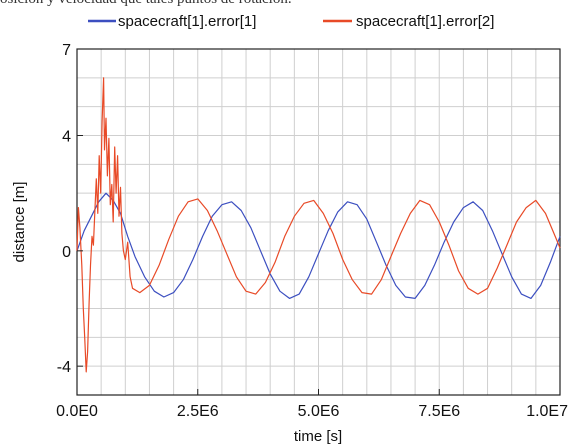  What do you see at coordinates (187, 21) in the screenshot?
I see `legend-label-error-1: spacecraft[1].error[1]` at bounding box center [187, 21].